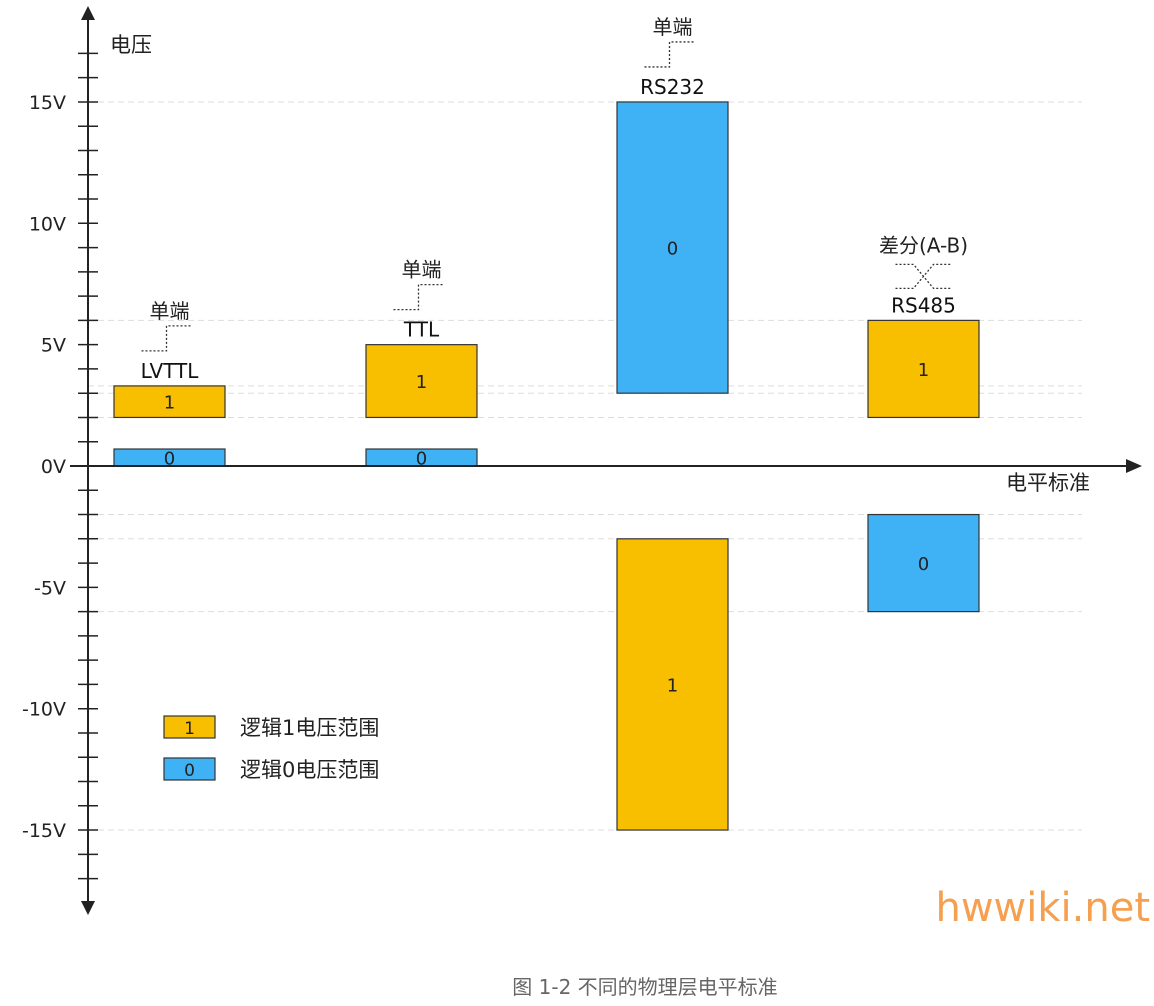 The image size is (1154, 1006). I want to click on y-tick-label: -10V, so click(44, 710).